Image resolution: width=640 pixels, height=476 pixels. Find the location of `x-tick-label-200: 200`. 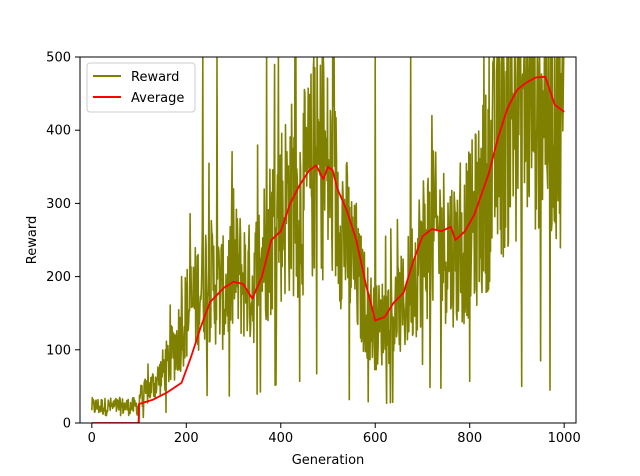

x-tick-label-200: 200 is located at coordinates (186, 438).